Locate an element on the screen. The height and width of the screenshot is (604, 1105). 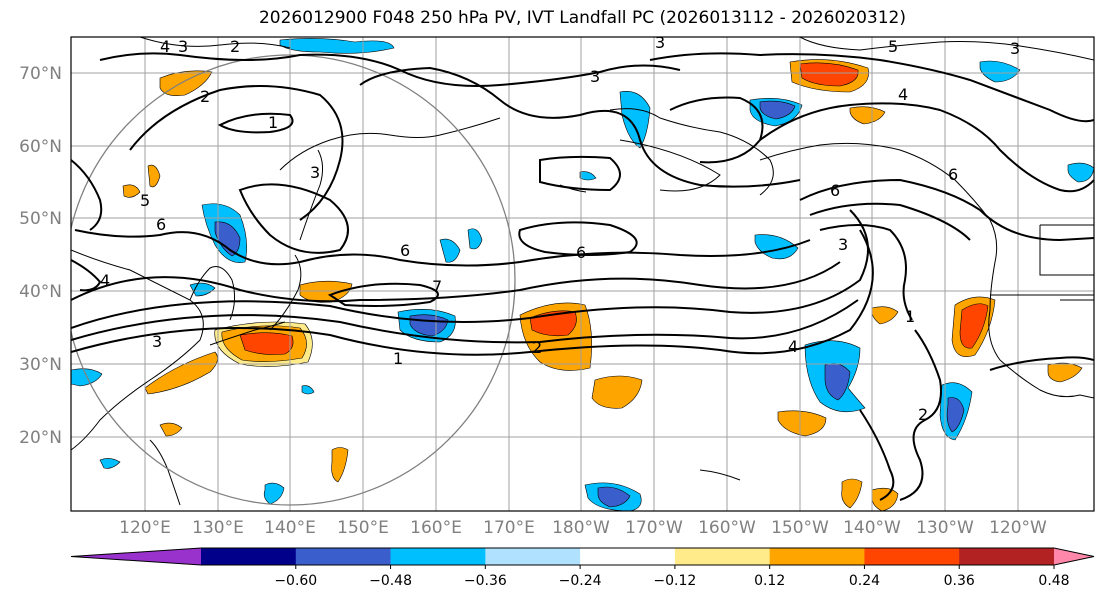
lon-label: 120°W is located at coordinates (1018, 528).